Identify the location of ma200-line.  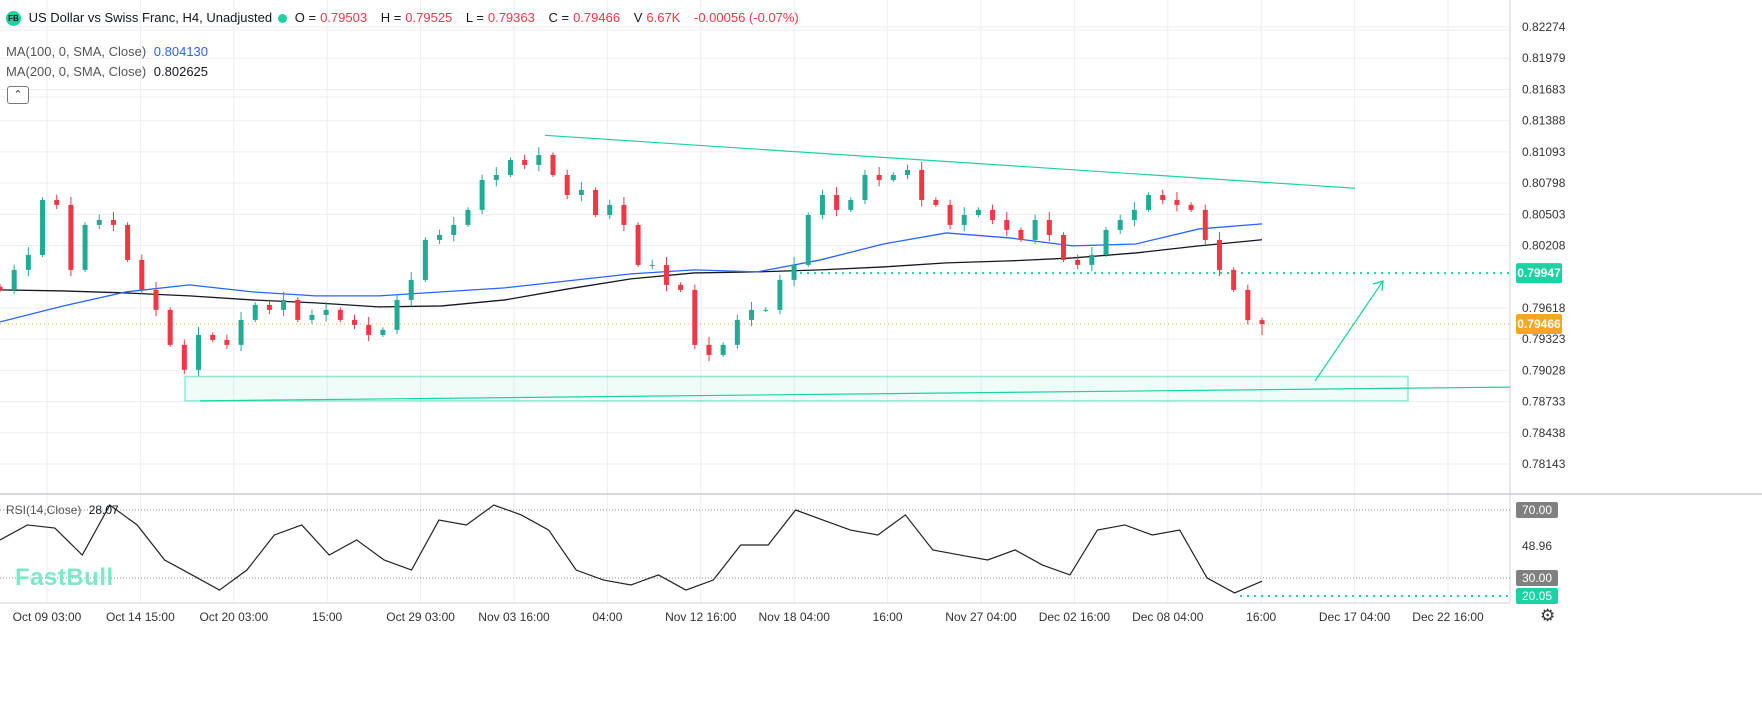
(631, 273).